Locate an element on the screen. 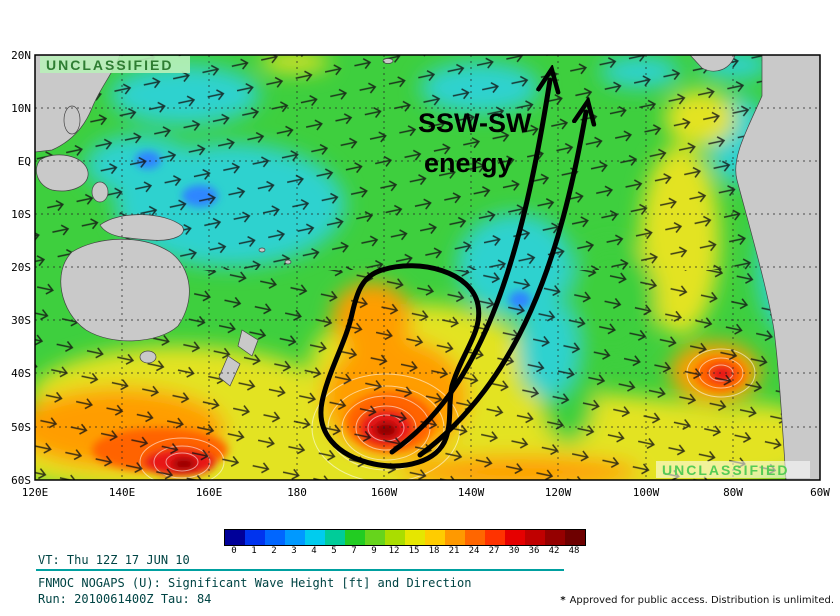 The height and width of the screenshot is (616, 840). valid-time-text: VT: Thu 12Z 17 JUN 10 is located at coordinates (114, 560).